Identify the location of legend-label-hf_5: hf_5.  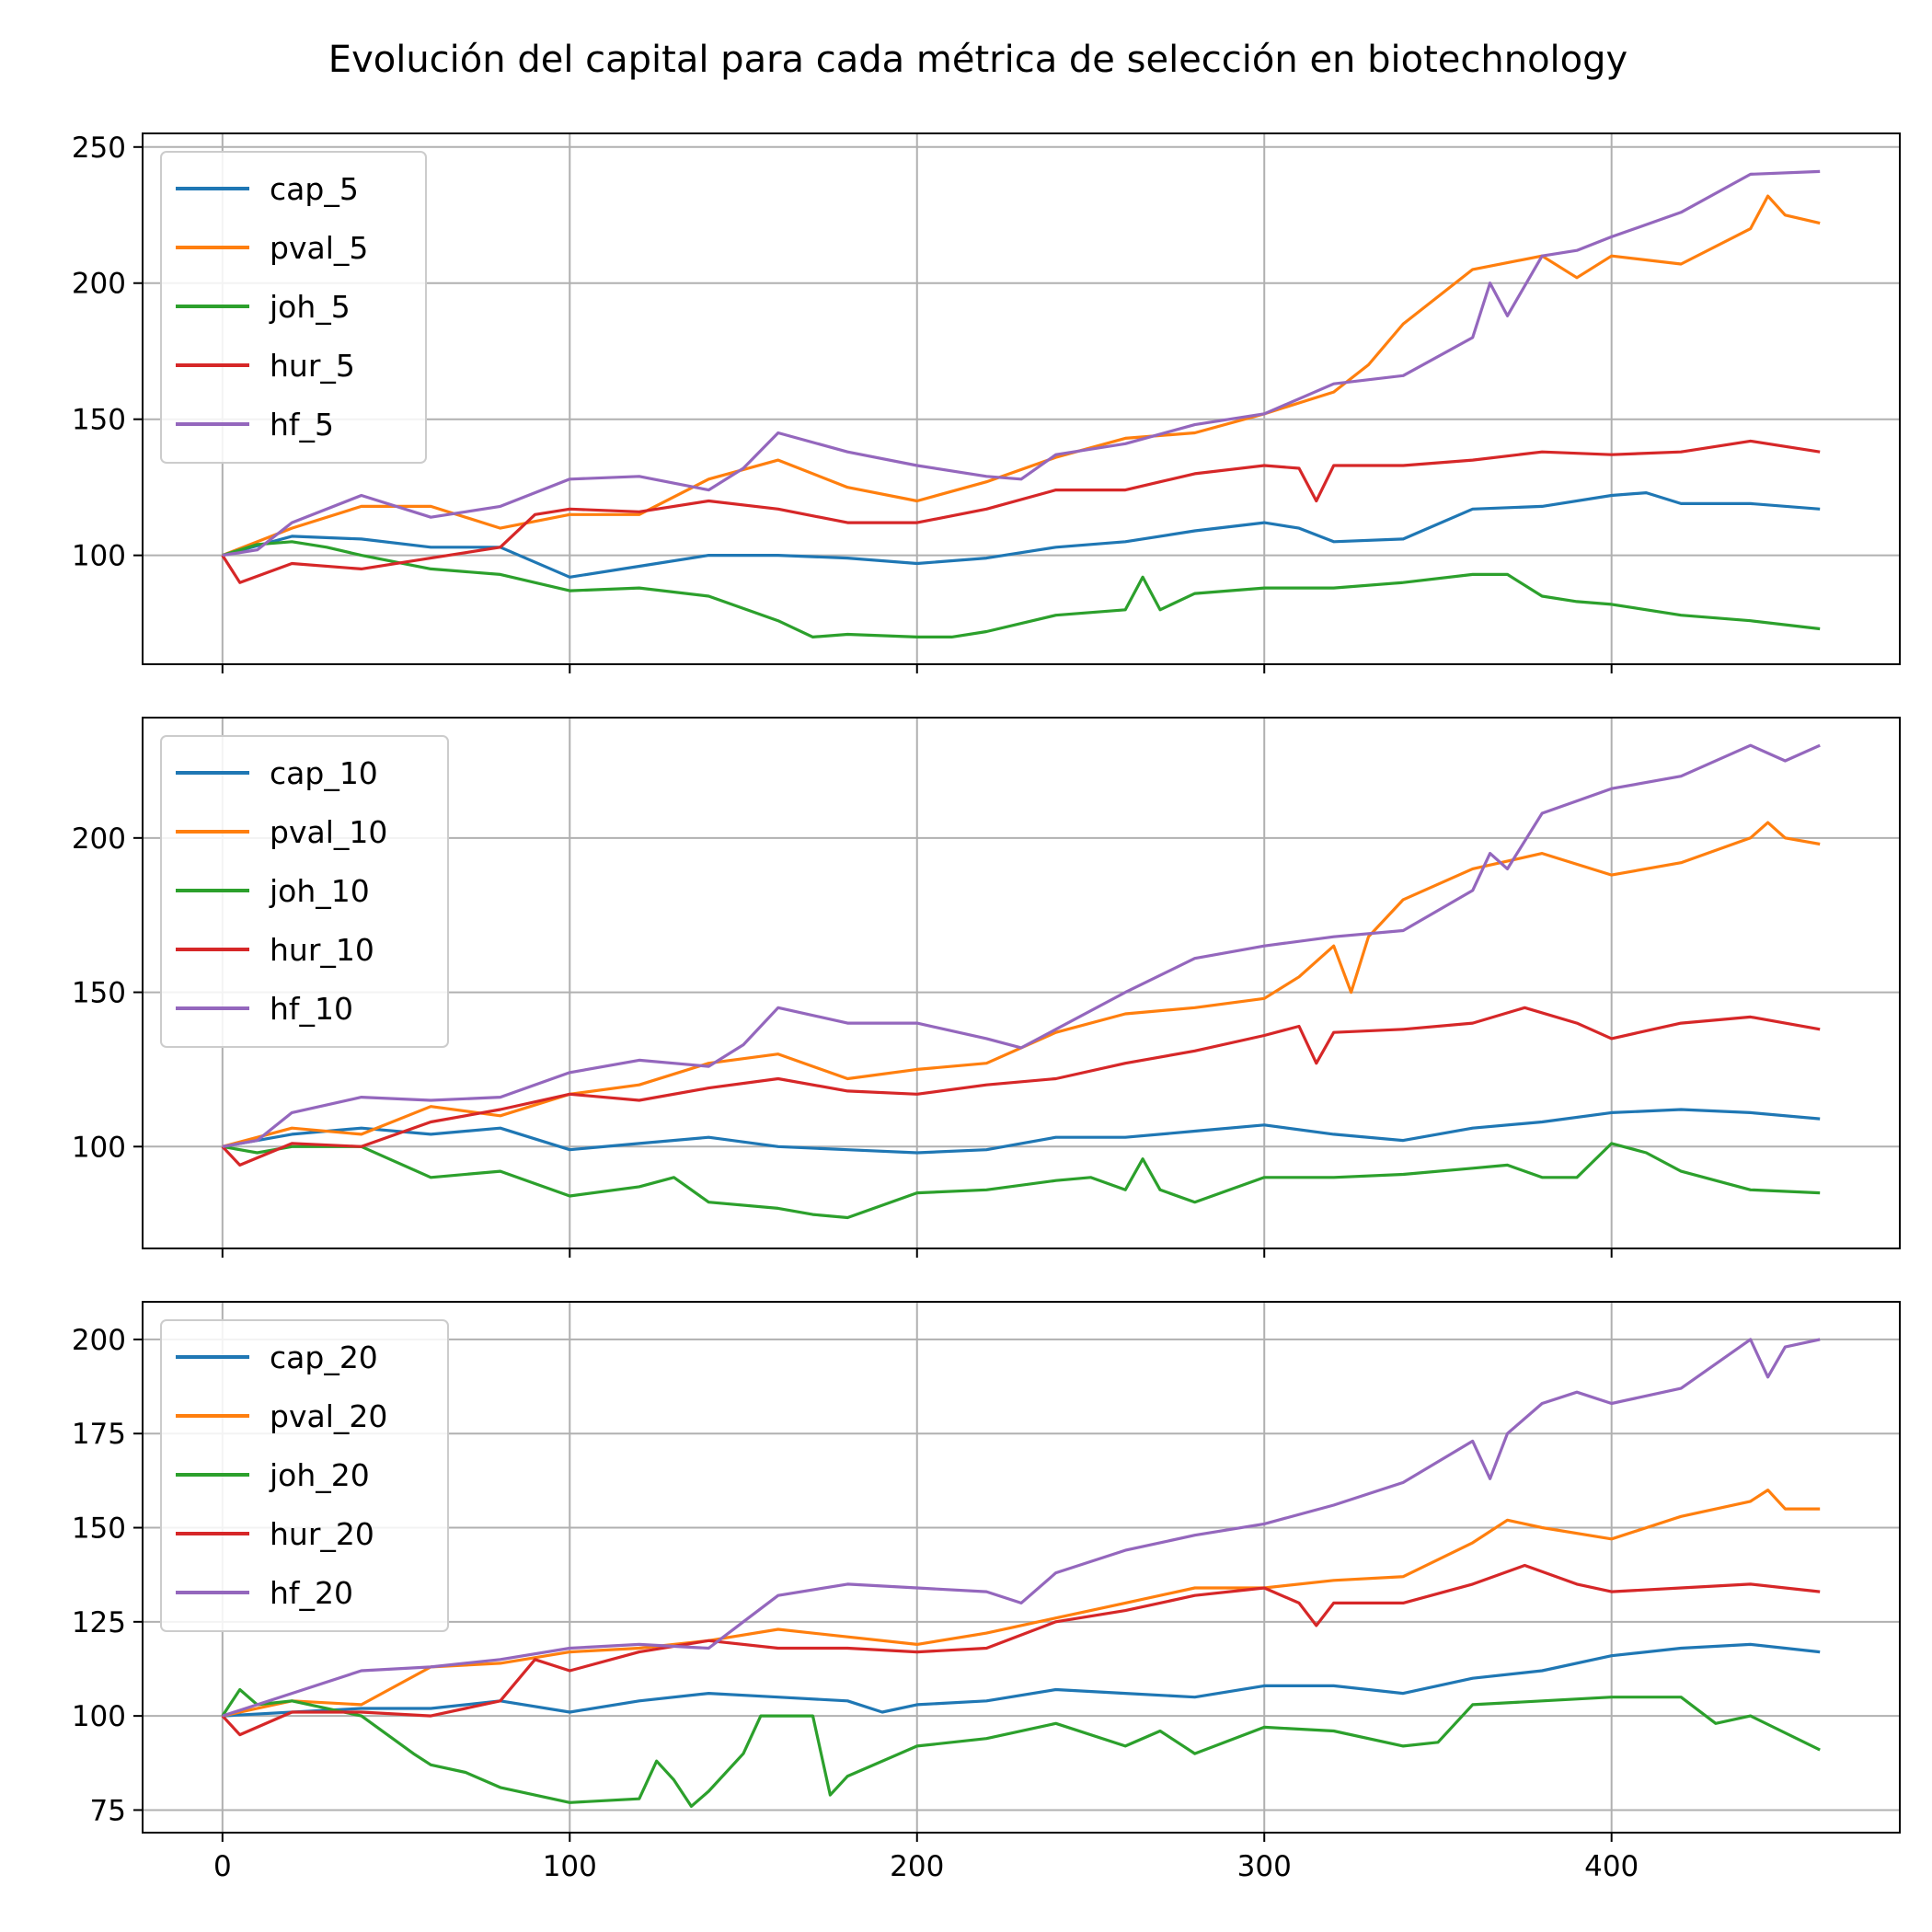
(302, 425).